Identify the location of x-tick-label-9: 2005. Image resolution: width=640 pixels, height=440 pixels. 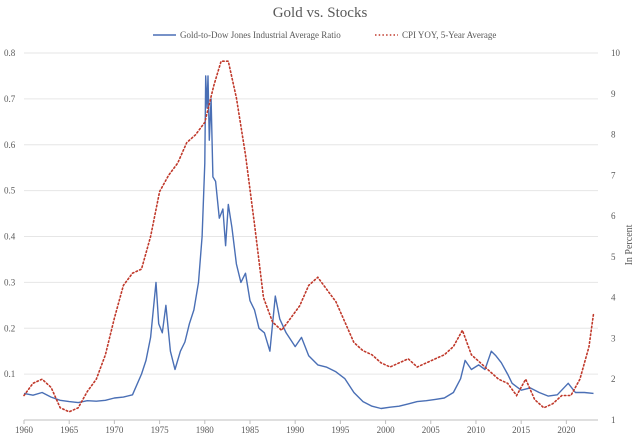
(431, 430).